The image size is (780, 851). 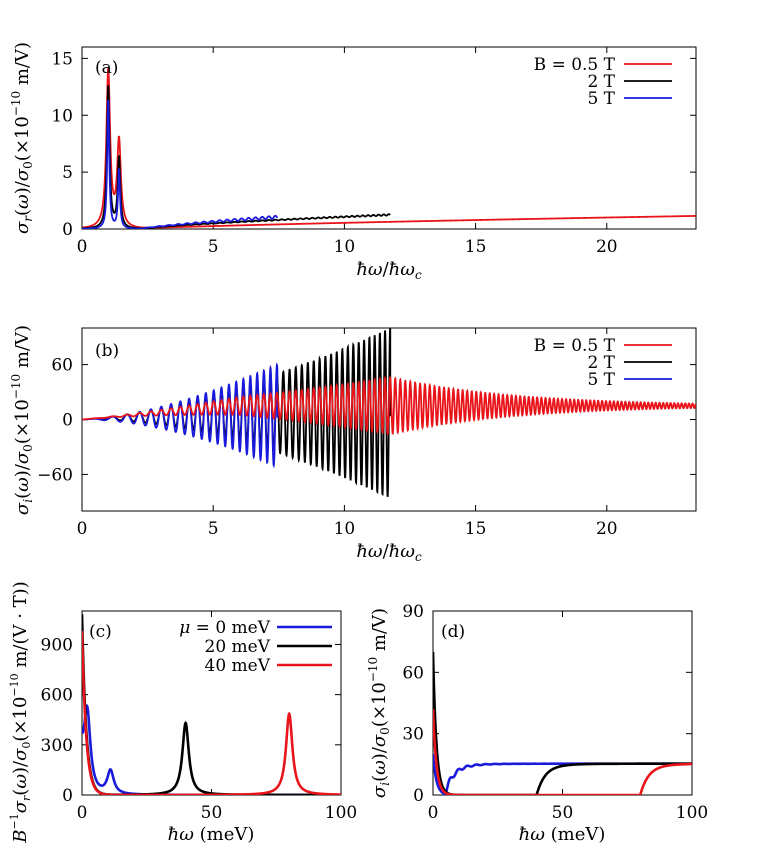 I want to click on x-axis-label-a: ħω/ħωc, so click(x=389, y=270).